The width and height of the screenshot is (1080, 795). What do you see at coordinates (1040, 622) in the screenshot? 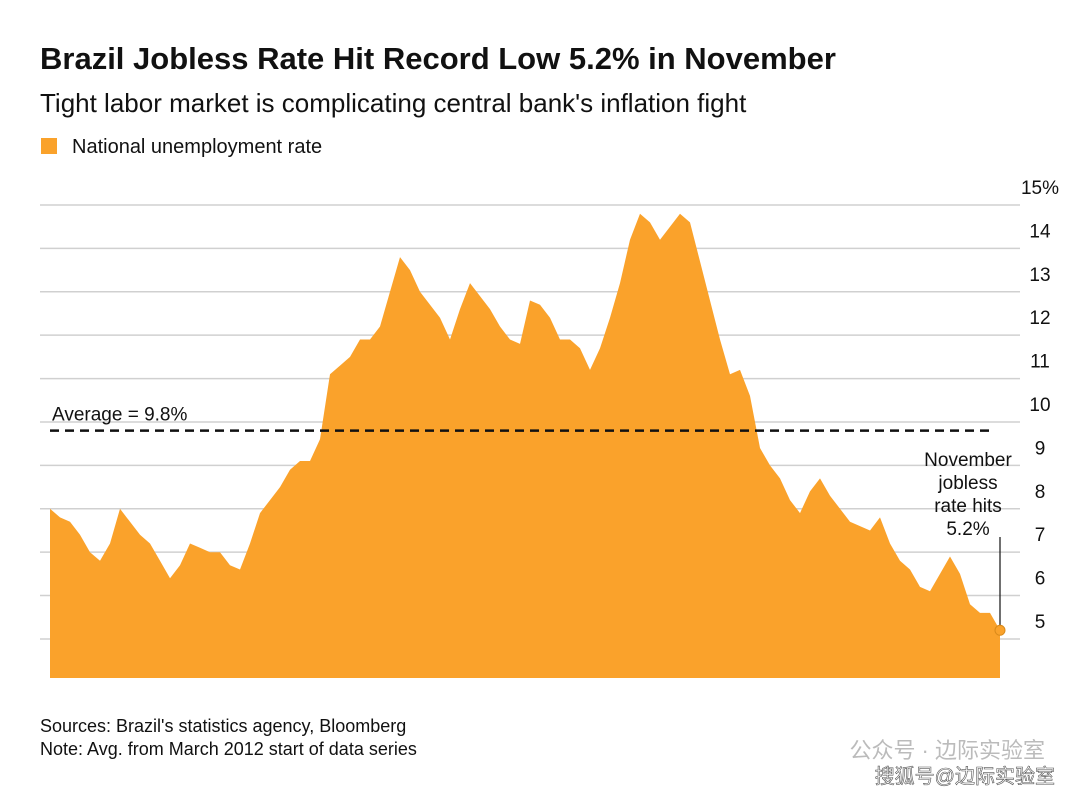
I see `y-tick-label: 5` at bounding box center [1040, 622].